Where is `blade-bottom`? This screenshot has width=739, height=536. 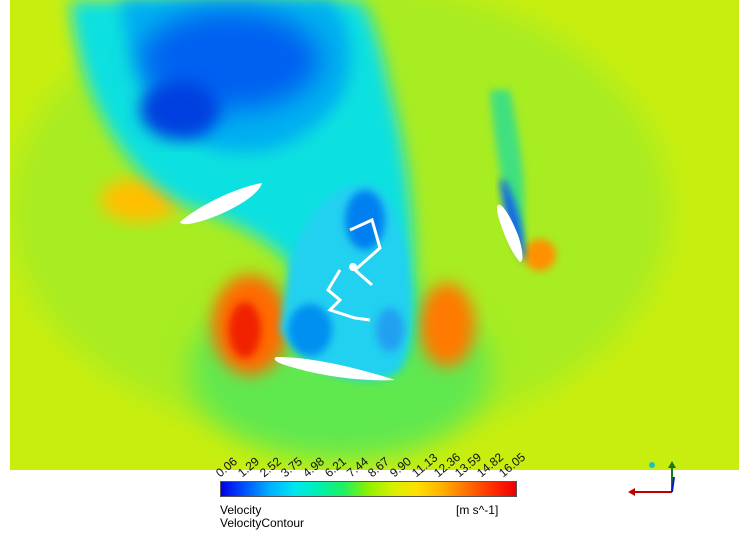 blade-bottom is located at coordinates (334, 369).